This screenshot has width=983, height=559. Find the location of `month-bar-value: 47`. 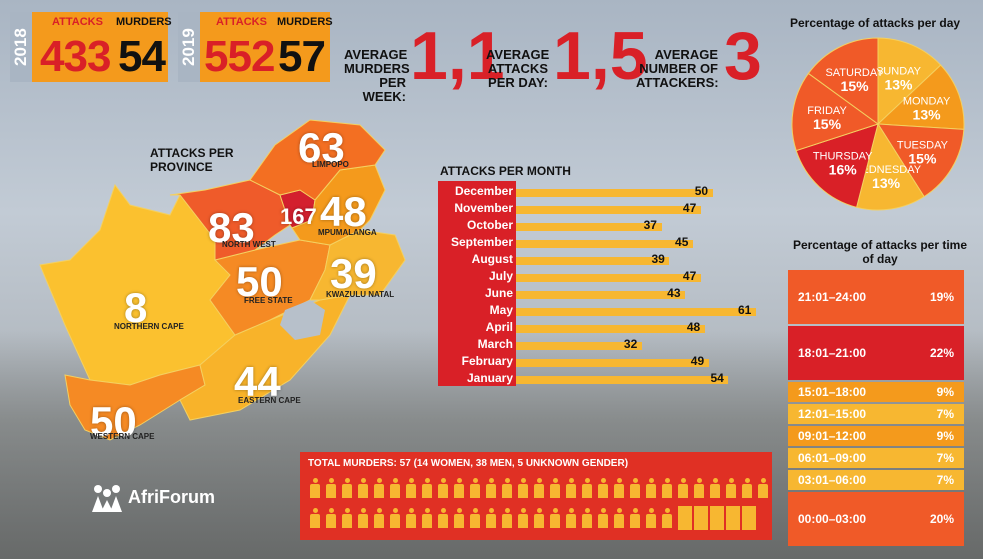

month-bar-value: 47 is located at coordinates (689, 208).